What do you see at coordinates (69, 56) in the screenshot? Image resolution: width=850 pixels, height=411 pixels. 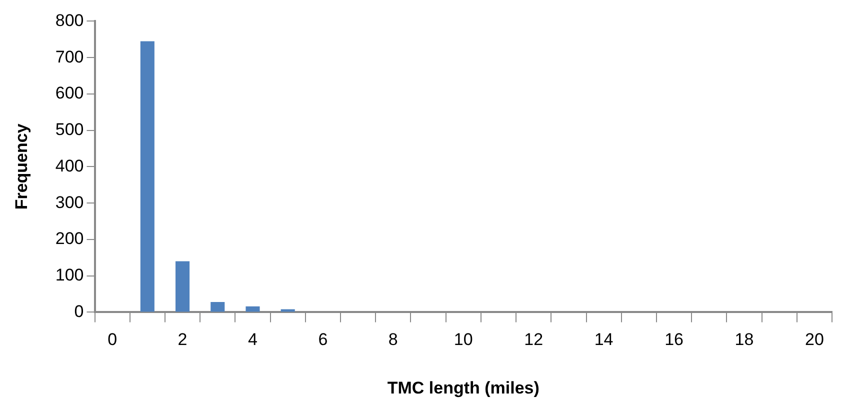 I see `y-tick-label: 700` at bounding box center [69, 56].